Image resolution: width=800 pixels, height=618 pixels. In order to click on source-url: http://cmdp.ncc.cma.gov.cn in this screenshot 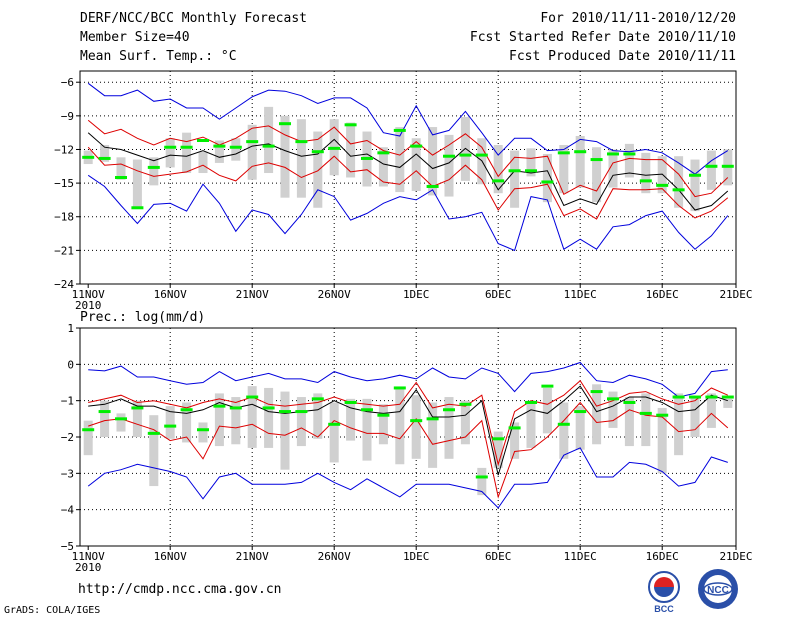, I will do `click(180, 589)`.